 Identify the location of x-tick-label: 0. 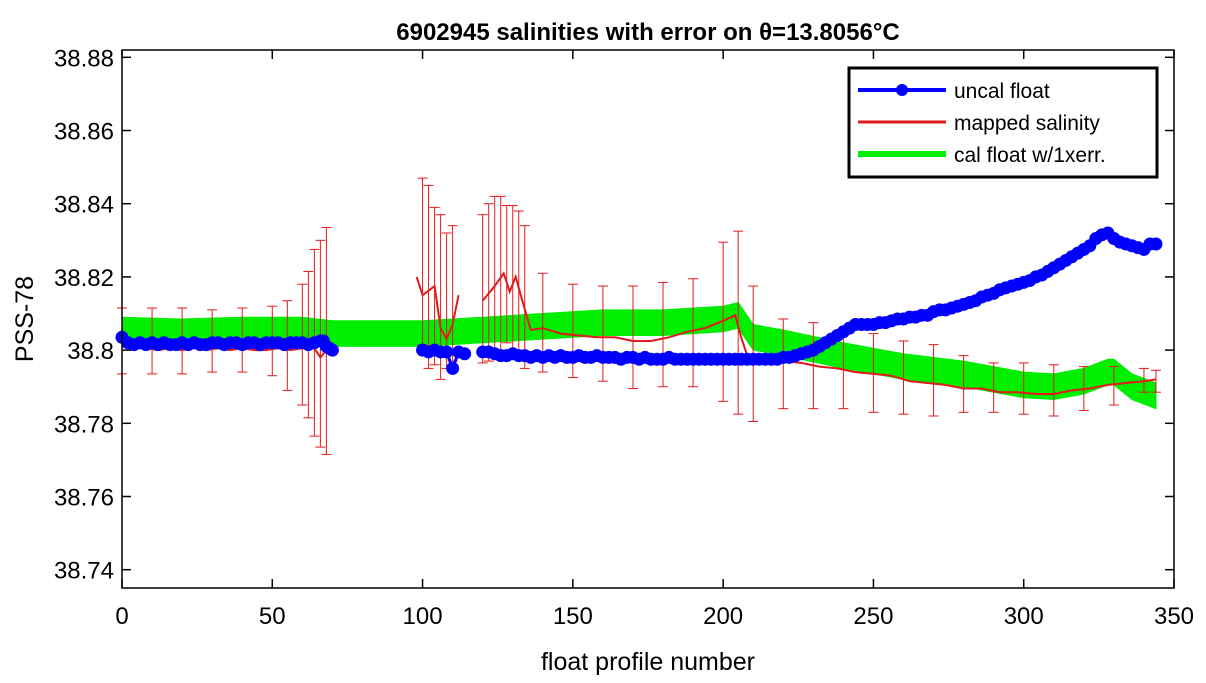
(121, 616).